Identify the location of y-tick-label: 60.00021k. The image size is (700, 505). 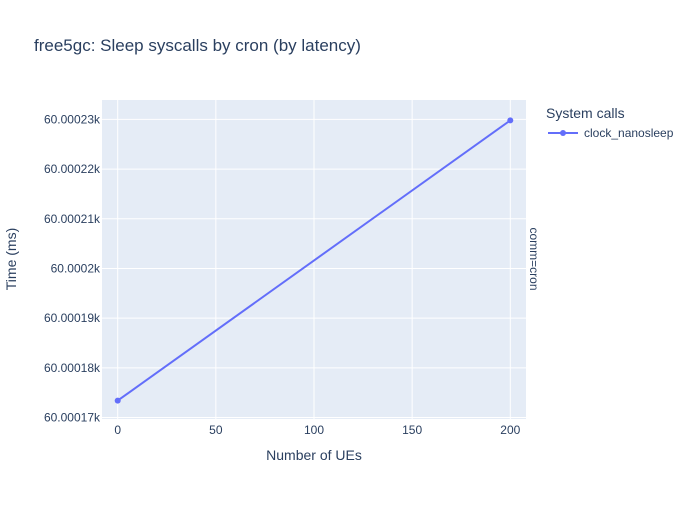
(72, 219).